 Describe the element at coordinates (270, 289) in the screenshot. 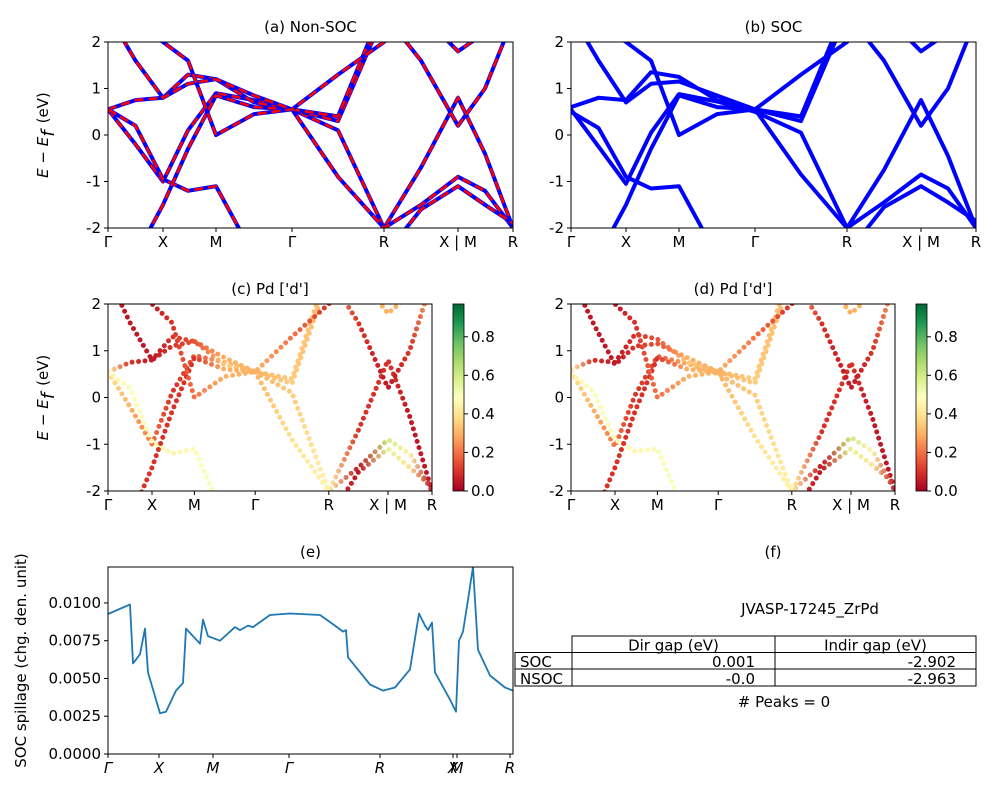

I see `panel-title: (c) Pd ['d']` at that location.